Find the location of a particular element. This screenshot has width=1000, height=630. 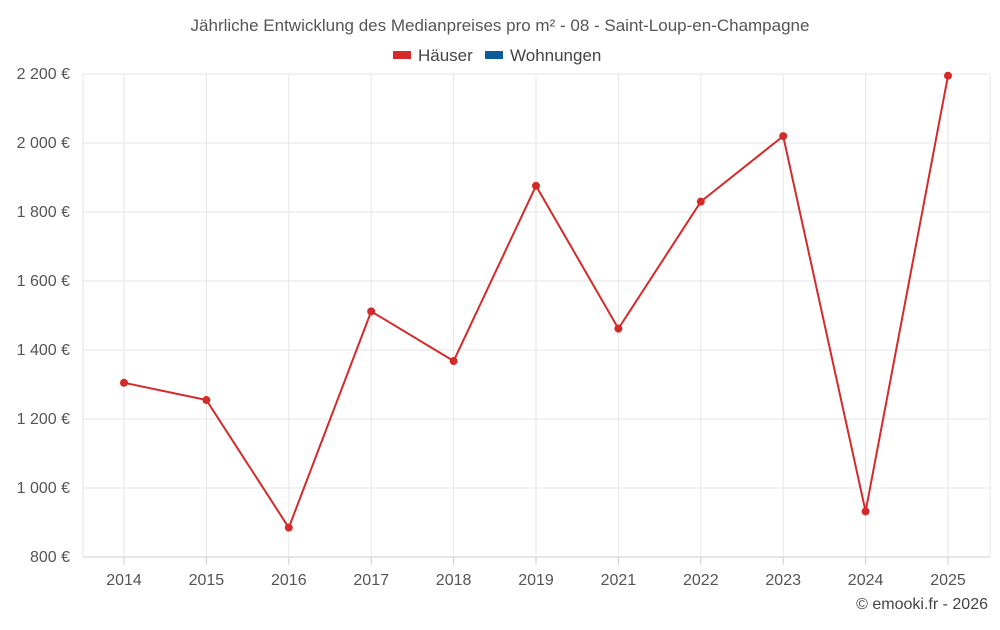

x-tick-label: 2014 is located at coordinates (124, 580).